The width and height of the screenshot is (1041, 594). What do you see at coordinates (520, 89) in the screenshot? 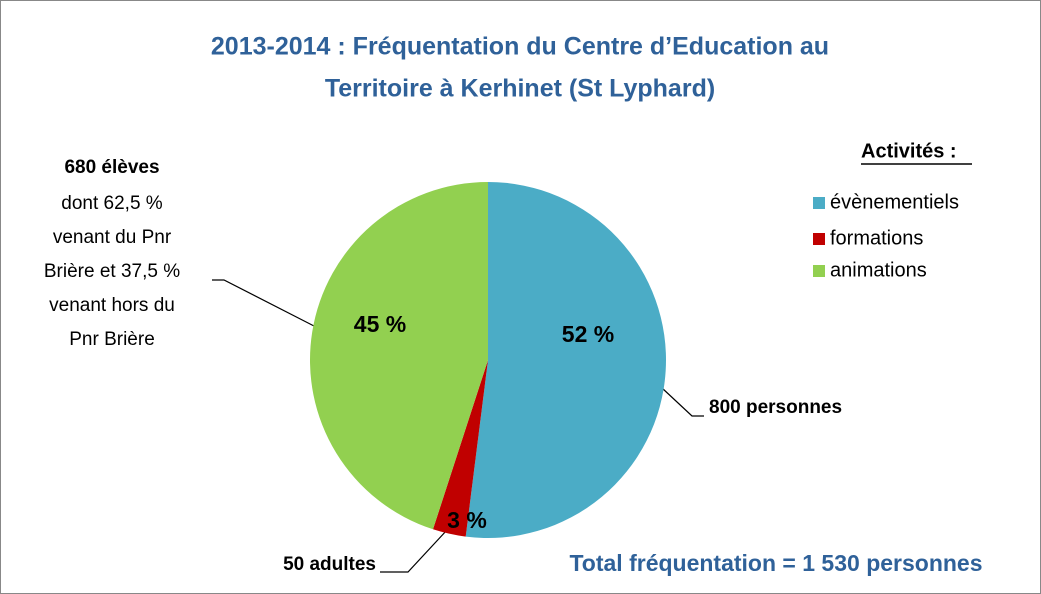
I see `chart-title: Territoire à Kerhinet (St Lyphard)` at bounding box center [520, 89].